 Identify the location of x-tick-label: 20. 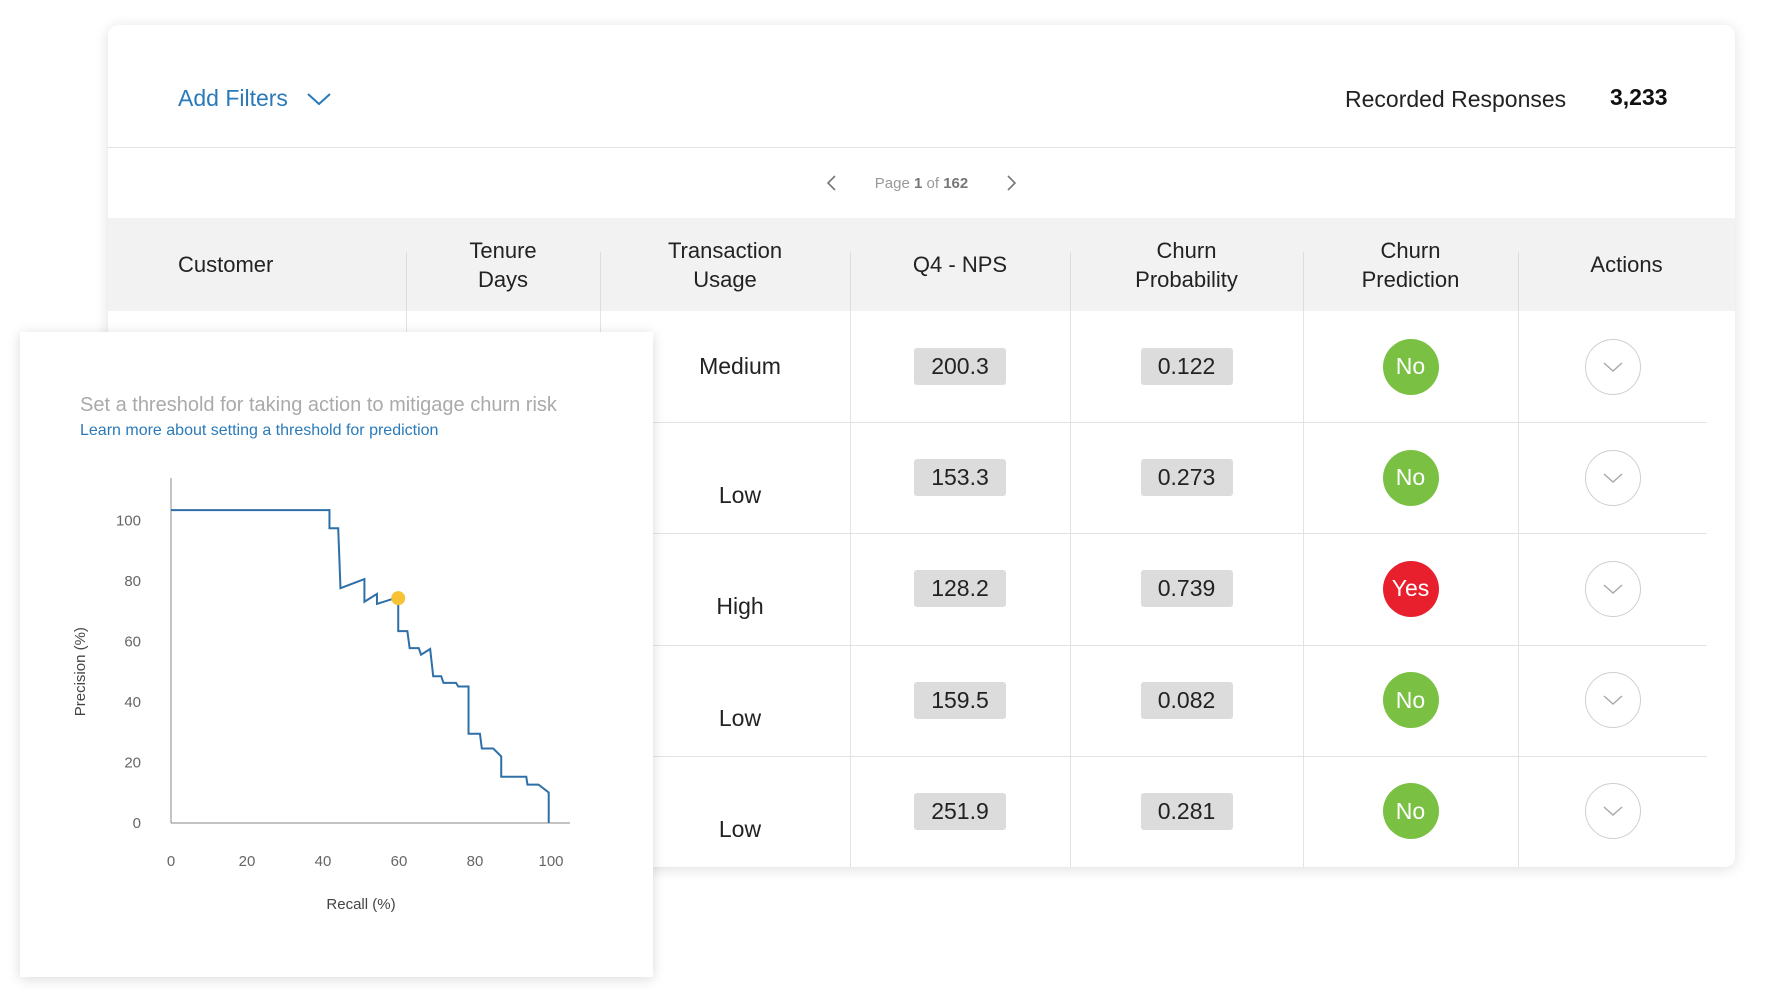
(247, 861).